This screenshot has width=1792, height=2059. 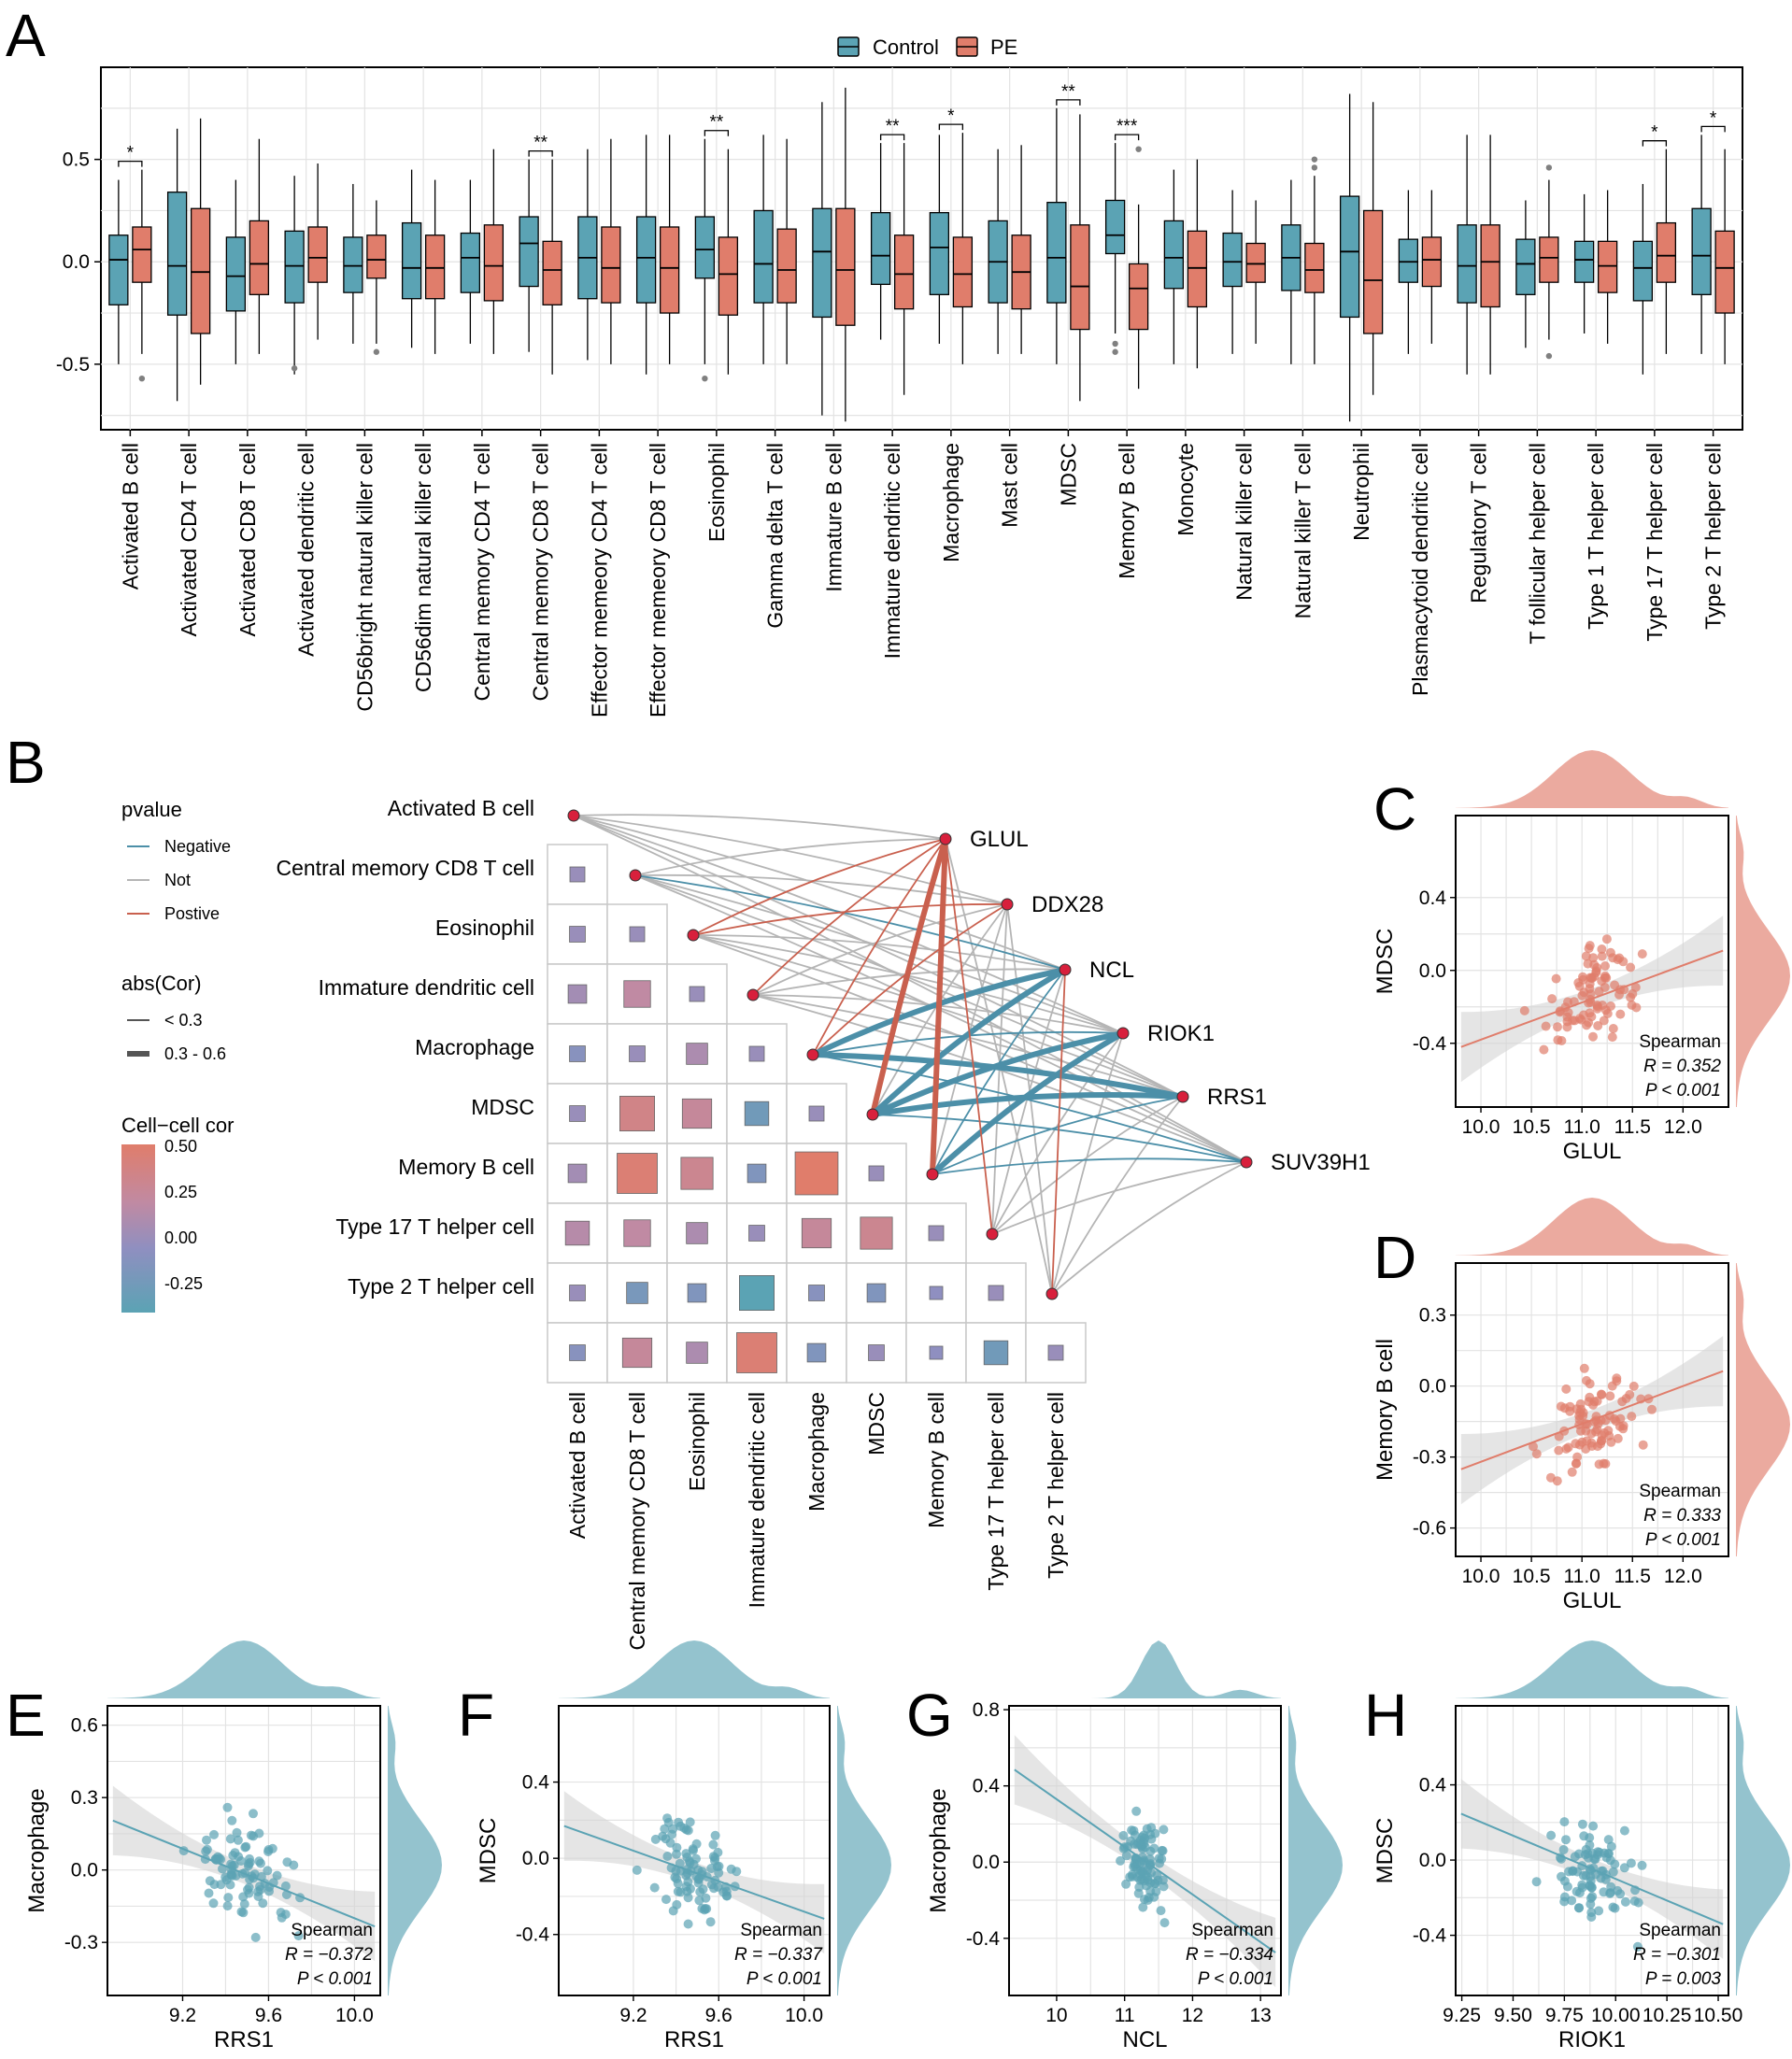 I want to click on cell-node, so click(x=693, y=935).